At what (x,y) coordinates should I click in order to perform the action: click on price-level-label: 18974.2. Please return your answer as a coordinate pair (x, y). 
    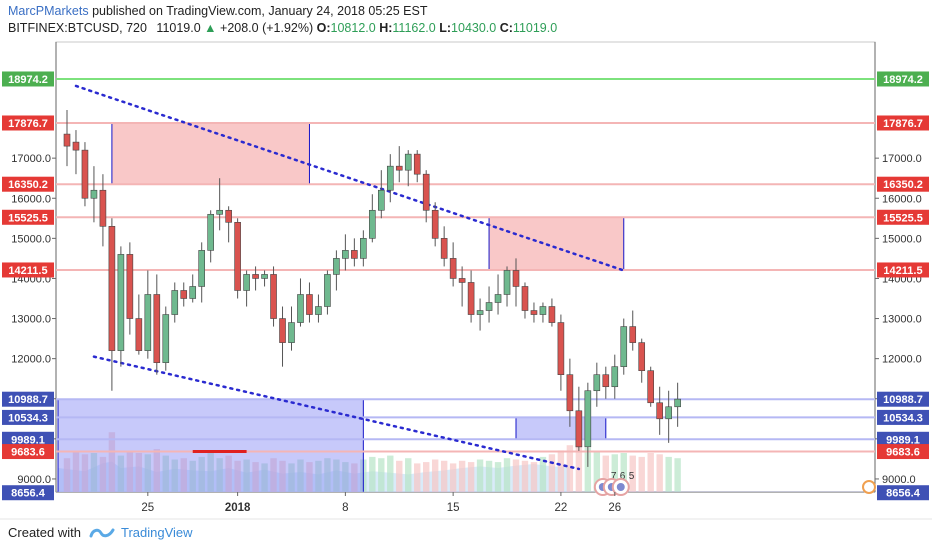
    Looking at the image, I should click on (903, 80).